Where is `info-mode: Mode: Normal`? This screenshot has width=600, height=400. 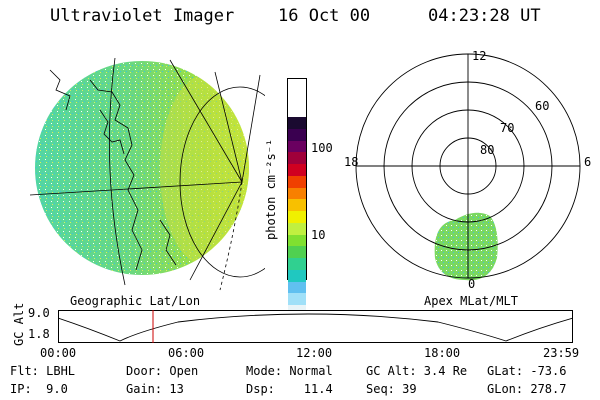
info-mode: Mode: Normal is located at coordinates (289, 371).